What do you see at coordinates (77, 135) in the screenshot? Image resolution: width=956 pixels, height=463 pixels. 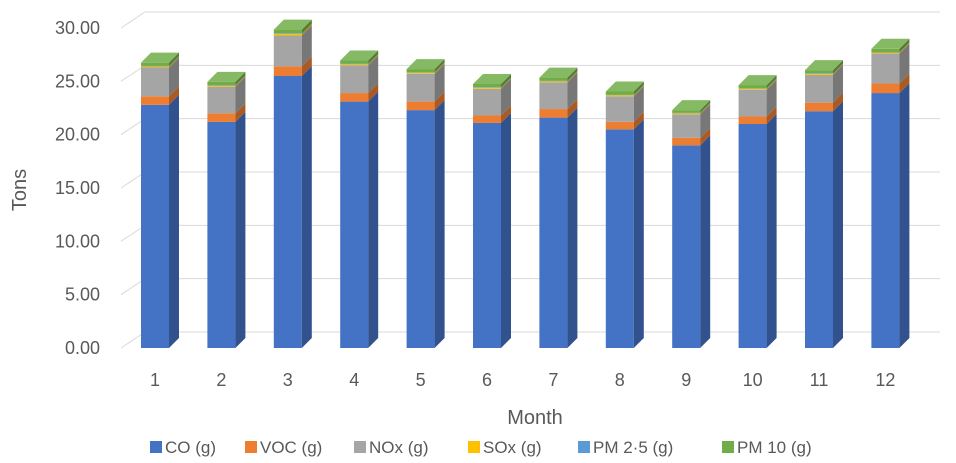 I see `y-tick-label: 20.00` at bounding box center [77, 135].